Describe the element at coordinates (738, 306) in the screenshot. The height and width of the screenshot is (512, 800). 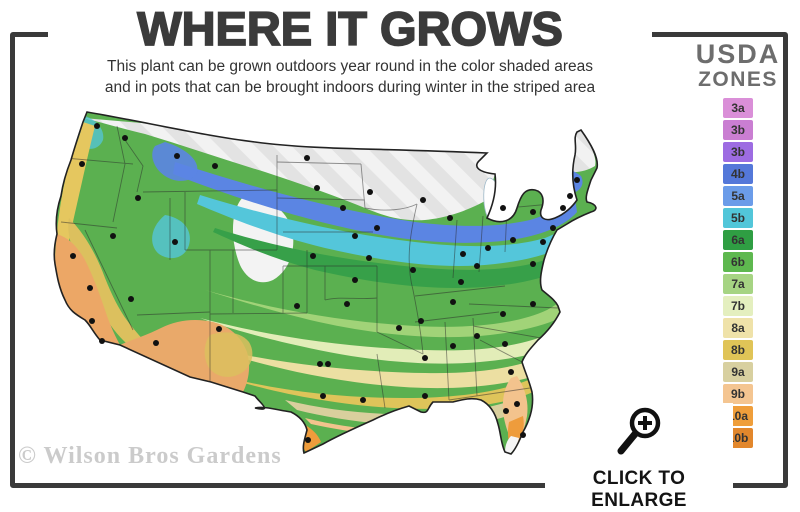
I see `zone-swatch-7b-9: 7b` at that location.